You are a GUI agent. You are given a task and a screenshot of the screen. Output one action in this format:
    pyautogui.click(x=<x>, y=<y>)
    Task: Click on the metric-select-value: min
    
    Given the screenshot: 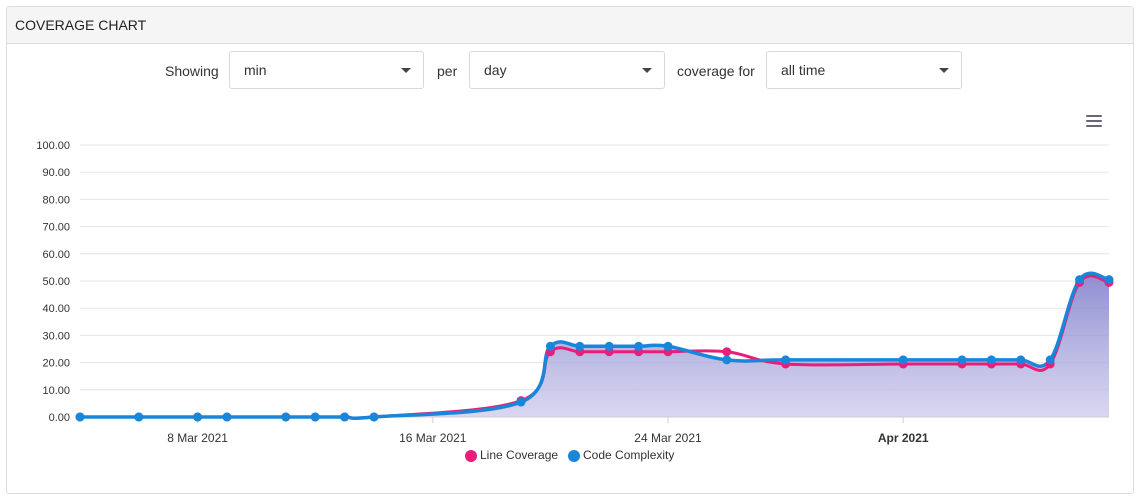 What is the action you would take?
    pyautogui.click(x=255, y=70)
    